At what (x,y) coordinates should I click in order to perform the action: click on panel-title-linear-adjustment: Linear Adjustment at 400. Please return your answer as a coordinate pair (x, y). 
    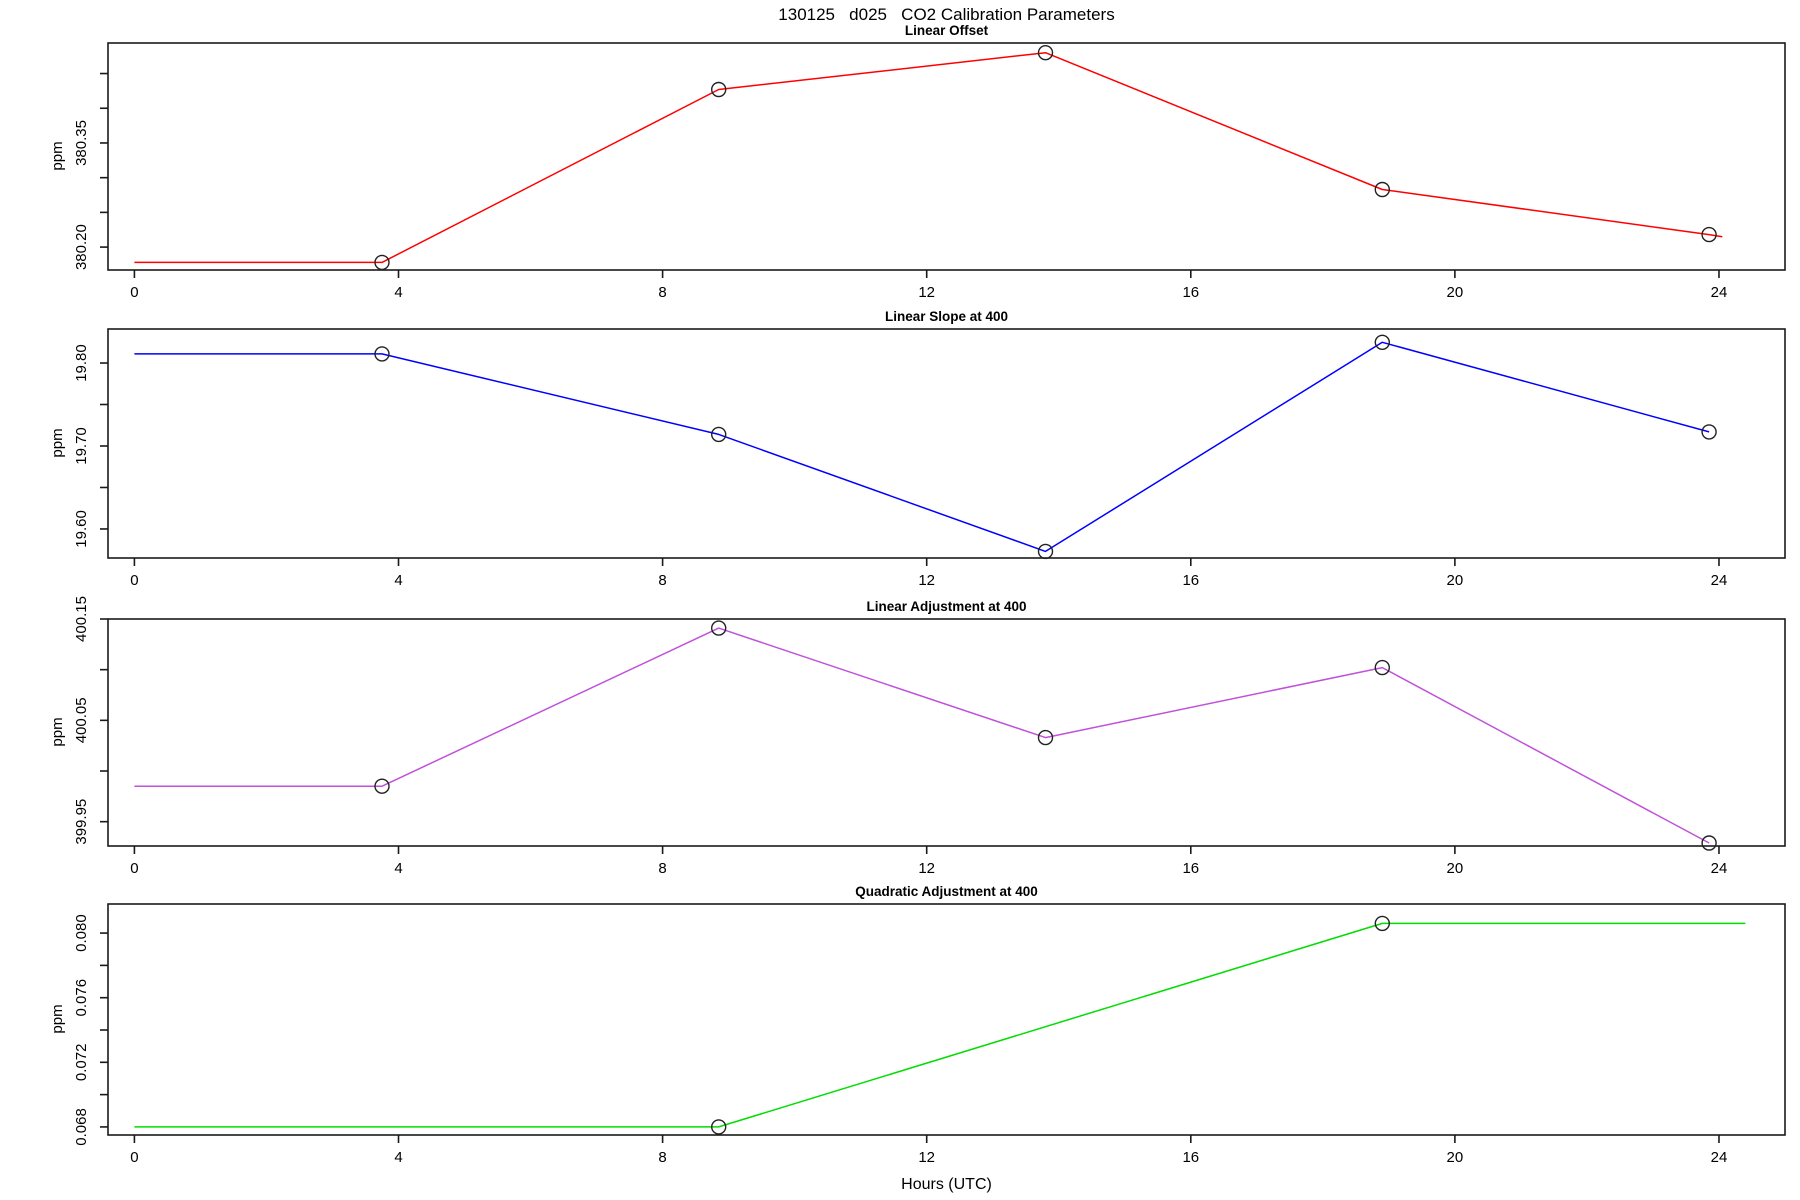
    Looking at the image, I should click on (946, 606).